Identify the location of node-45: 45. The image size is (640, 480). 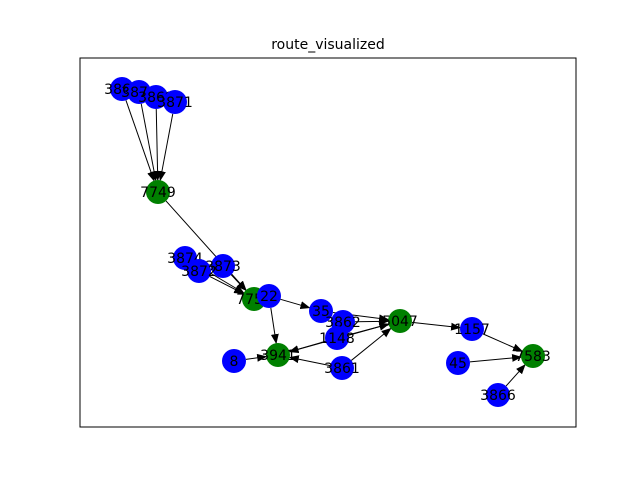
(458, 363).